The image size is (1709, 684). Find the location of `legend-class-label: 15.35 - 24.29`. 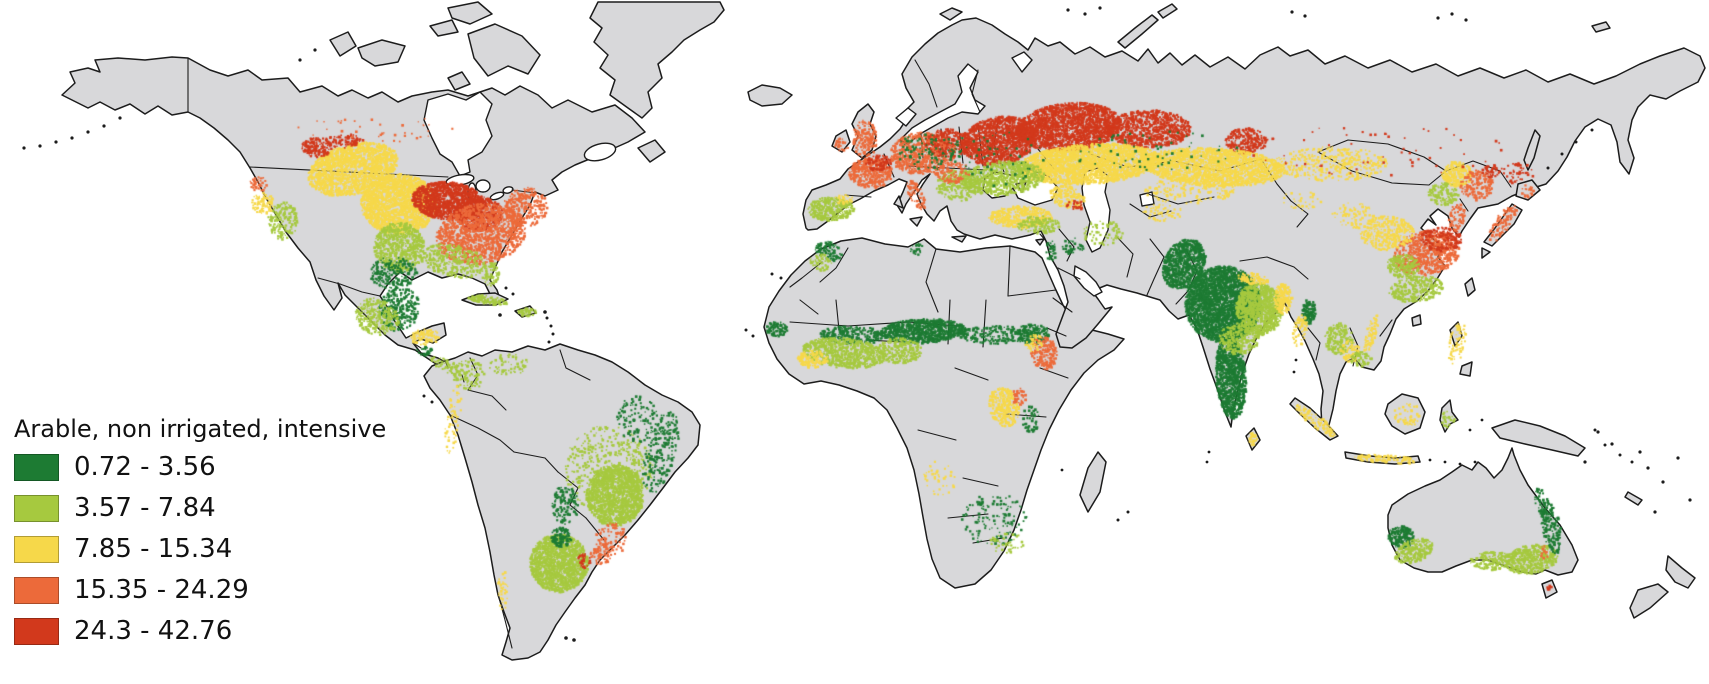

legend-class-label: 15.35 - 24.29 is located at coordinates (161, 590).